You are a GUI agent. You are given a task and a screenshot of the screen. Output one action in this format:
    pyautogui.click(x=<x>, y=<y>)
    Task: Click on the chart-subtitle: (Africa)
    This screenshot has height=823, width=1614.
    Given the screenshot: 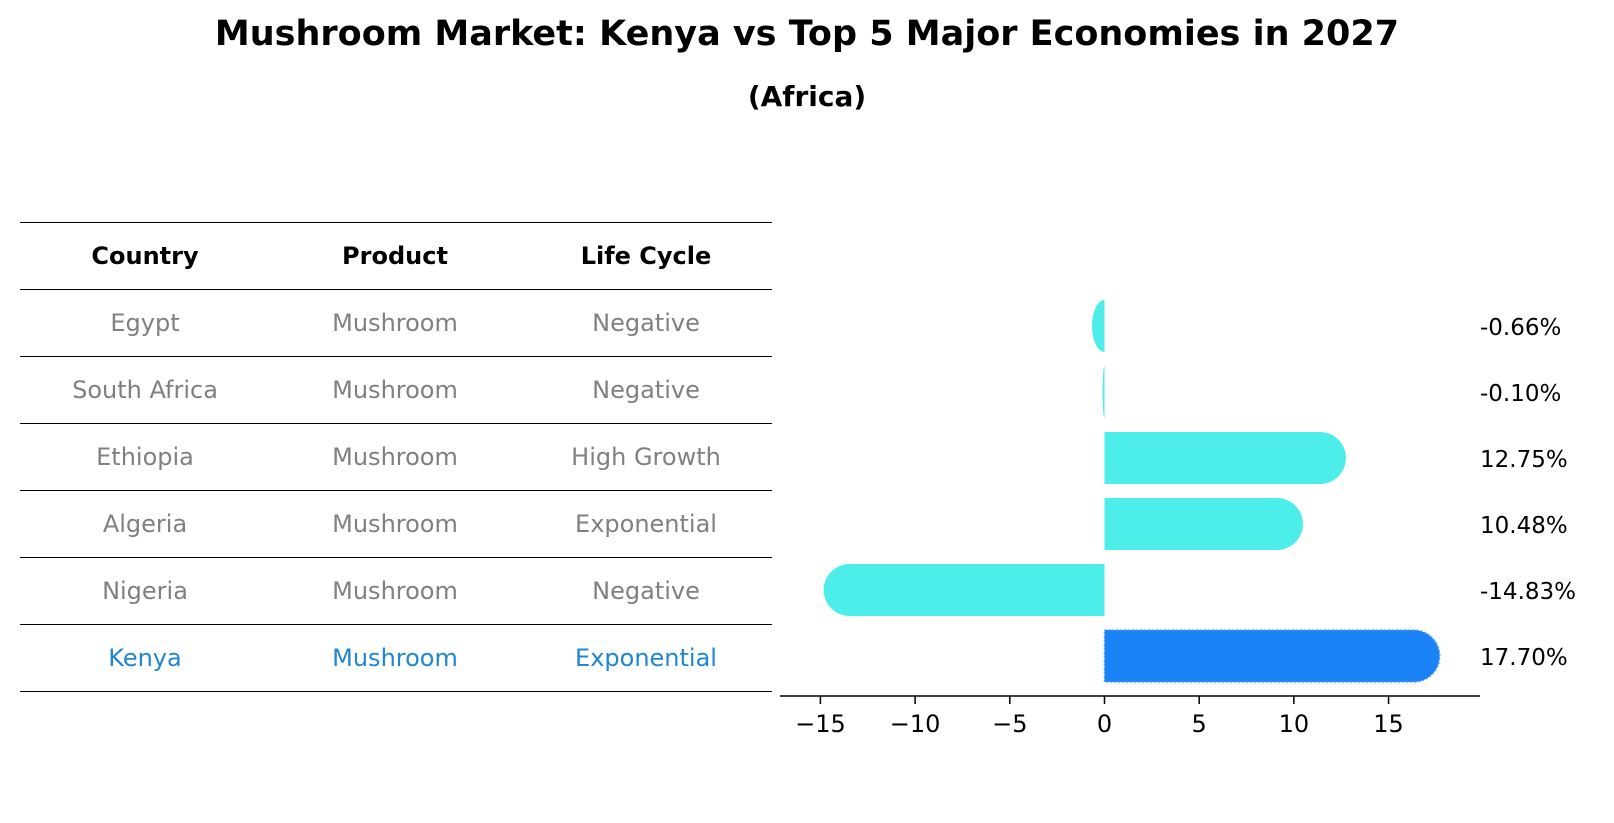 What is the action you would take?
    pyautogui.click(x=807, y=96)
    